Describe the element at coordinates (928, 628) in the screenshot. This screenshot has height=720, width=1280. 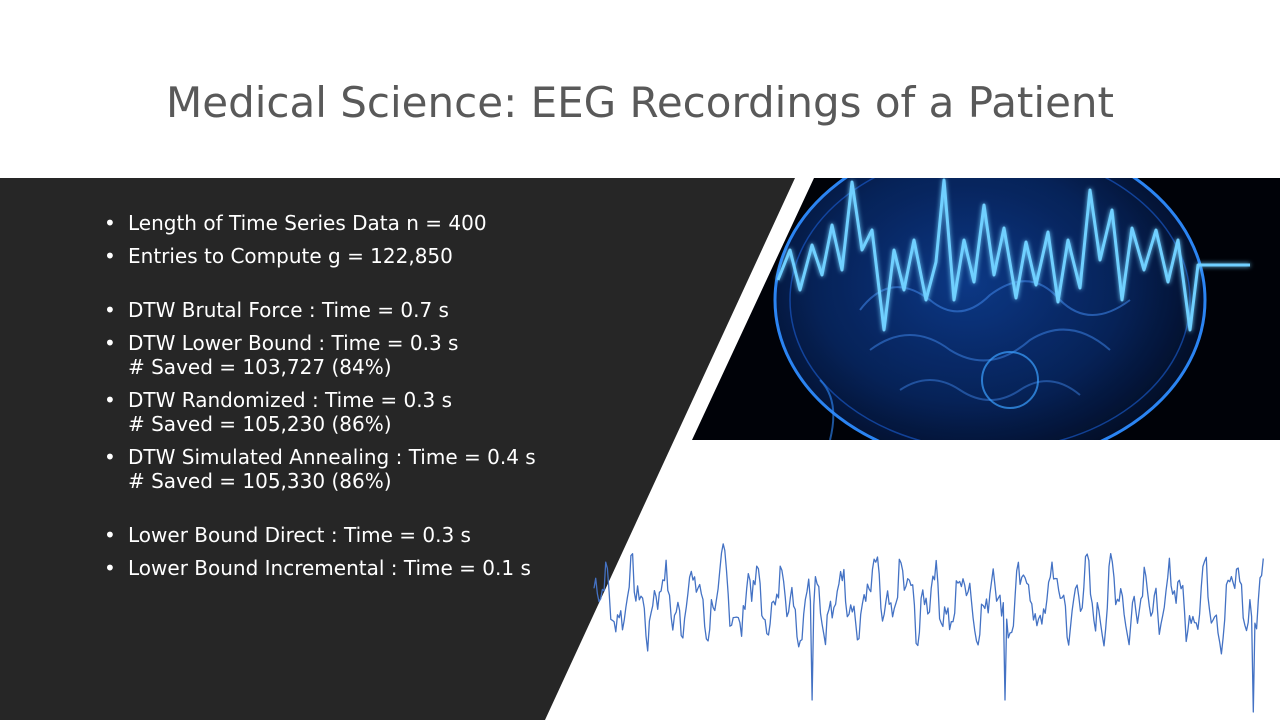
I see `eeg-signal-line` at that location.